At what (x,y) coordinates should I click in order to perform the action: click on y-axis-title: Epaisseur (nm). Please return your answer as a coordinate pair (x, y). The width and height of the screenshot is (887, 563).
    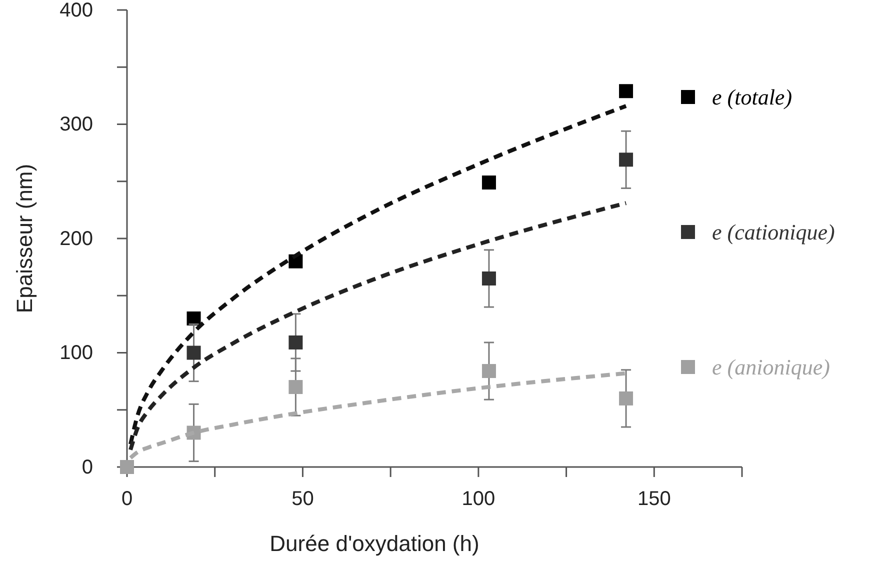
    Looking at the image, I should click on (24, 239).